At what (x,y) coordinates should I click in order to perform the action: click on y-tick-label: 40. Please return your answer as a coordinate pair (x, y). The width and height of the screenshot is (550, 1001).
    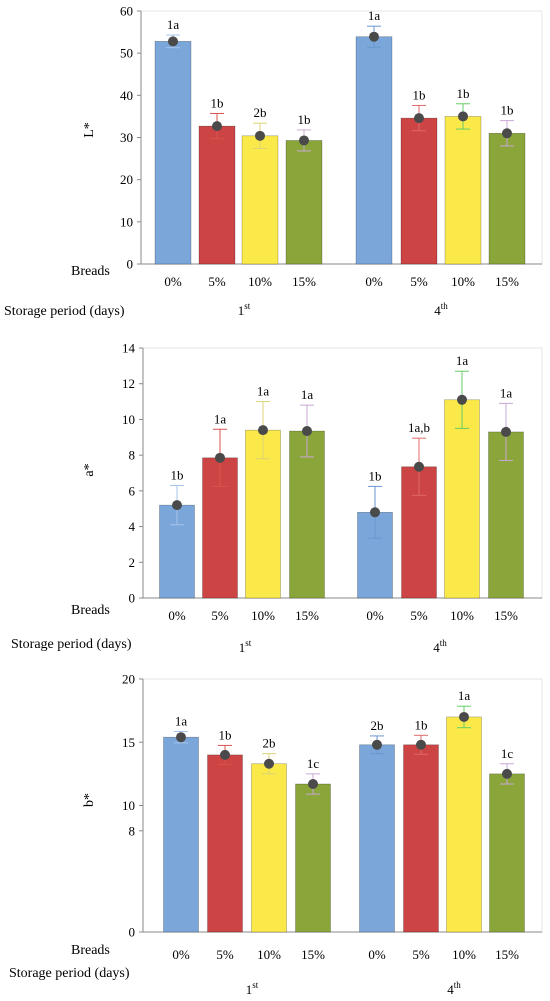
    Looking at the image, I should click on (126, 95).